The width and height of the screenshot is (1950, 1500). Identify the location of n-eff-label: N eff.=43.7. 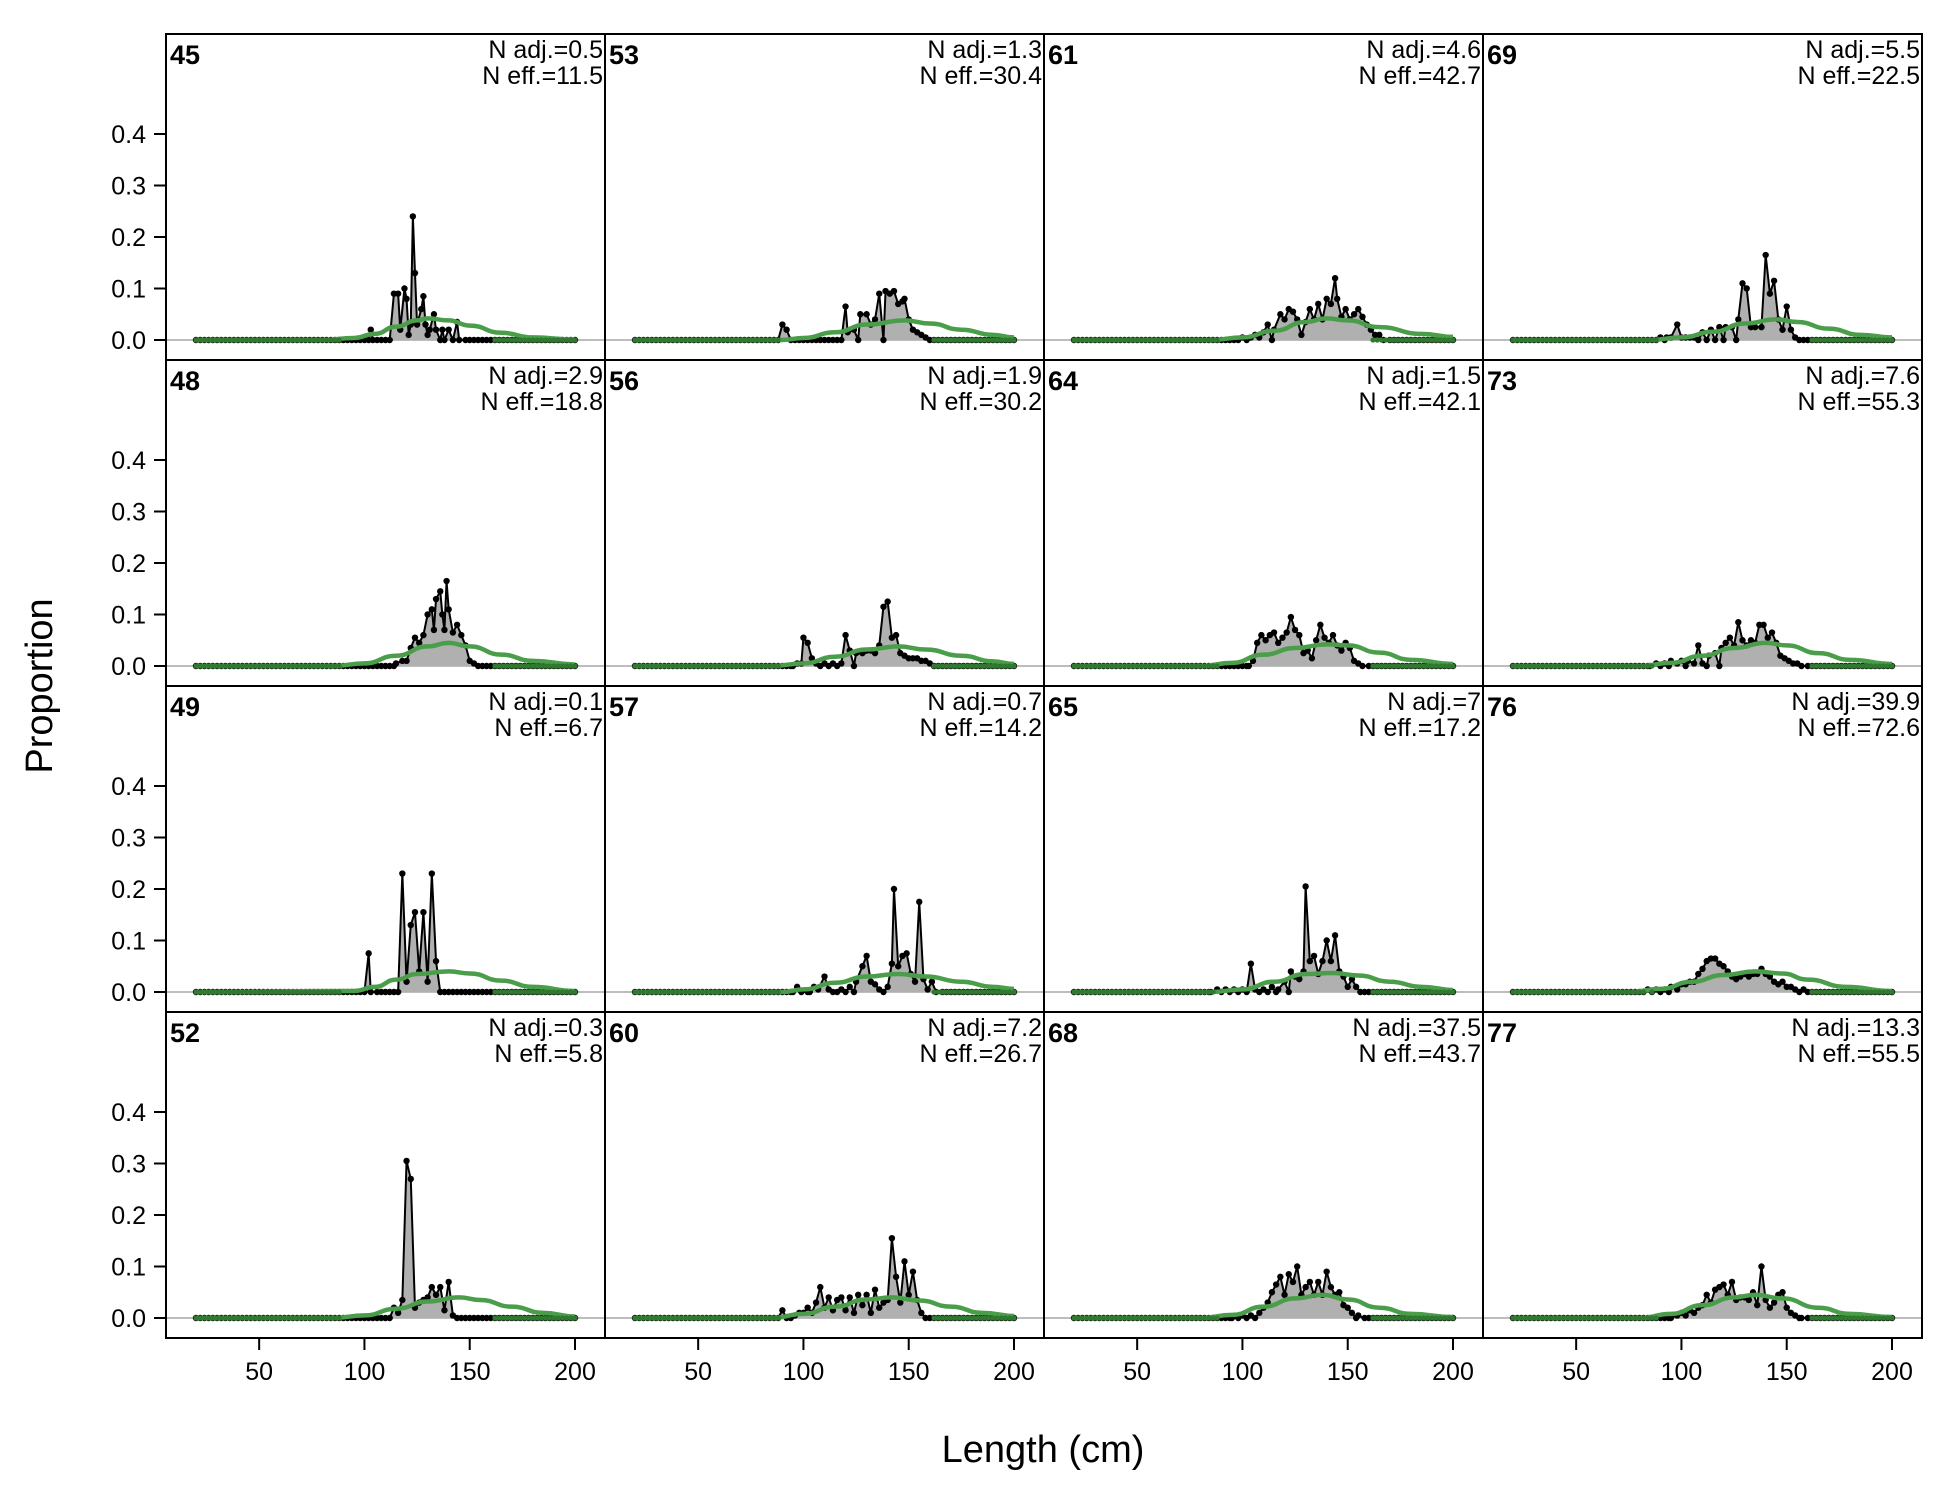
(1419, 1054).